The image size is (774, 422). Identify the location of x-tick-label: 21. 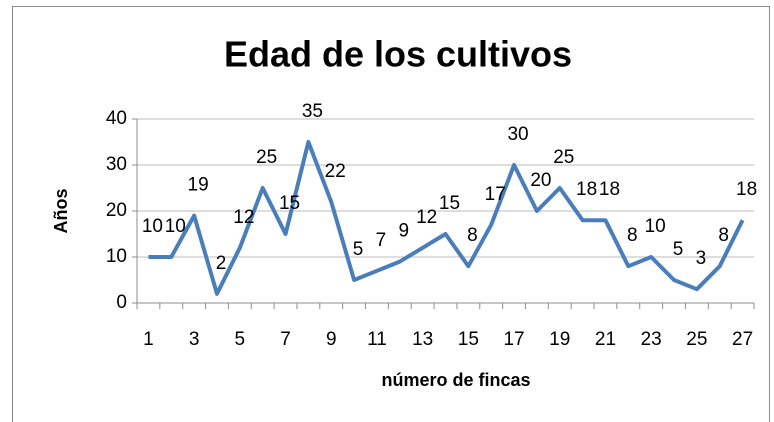
(605, 339).